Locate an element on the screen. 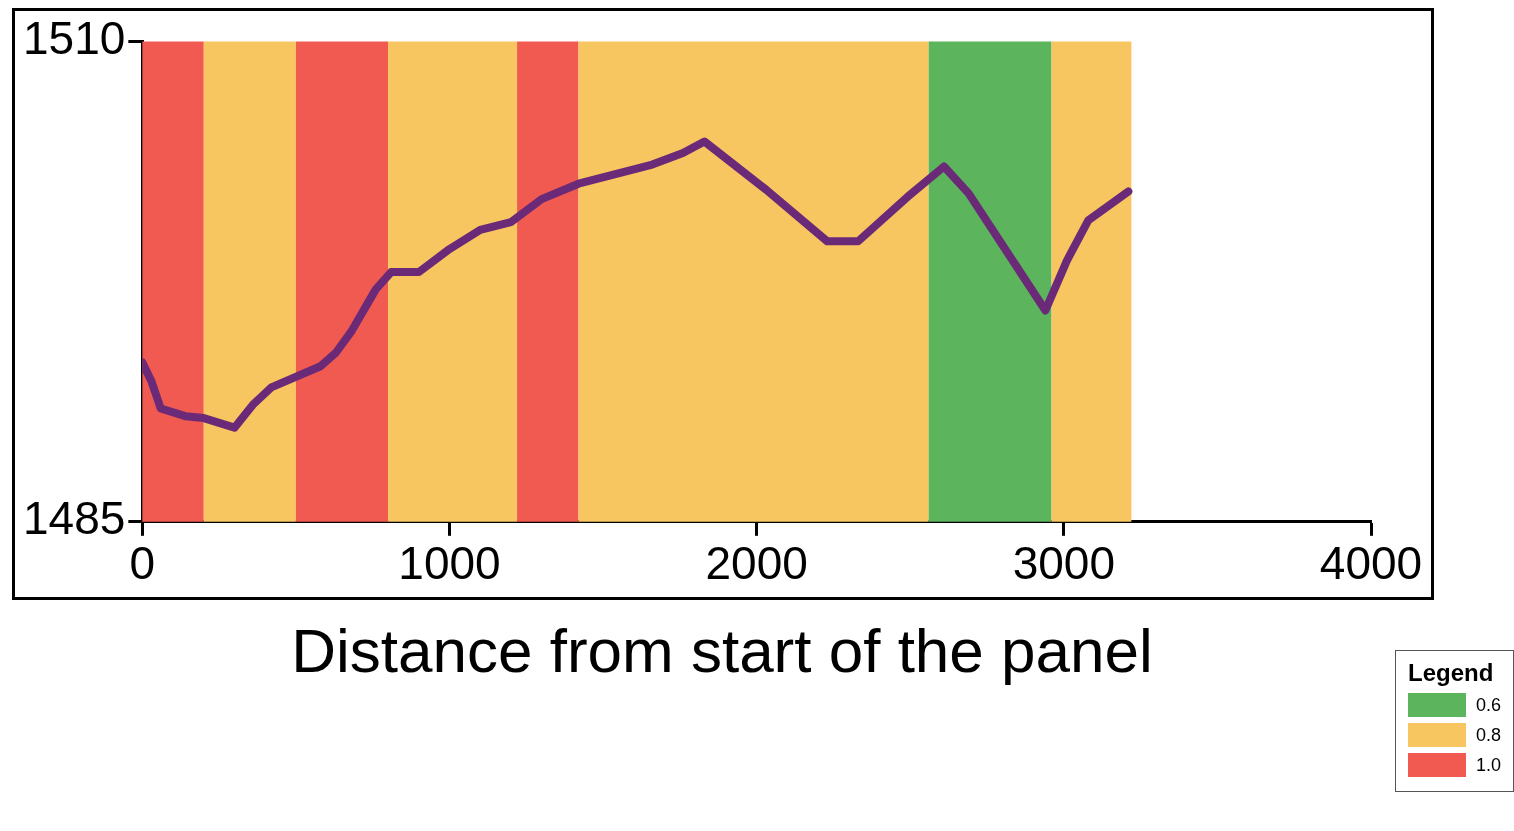  x-axis-title: Distance from start of the panel is located at coordinates (722, 650).